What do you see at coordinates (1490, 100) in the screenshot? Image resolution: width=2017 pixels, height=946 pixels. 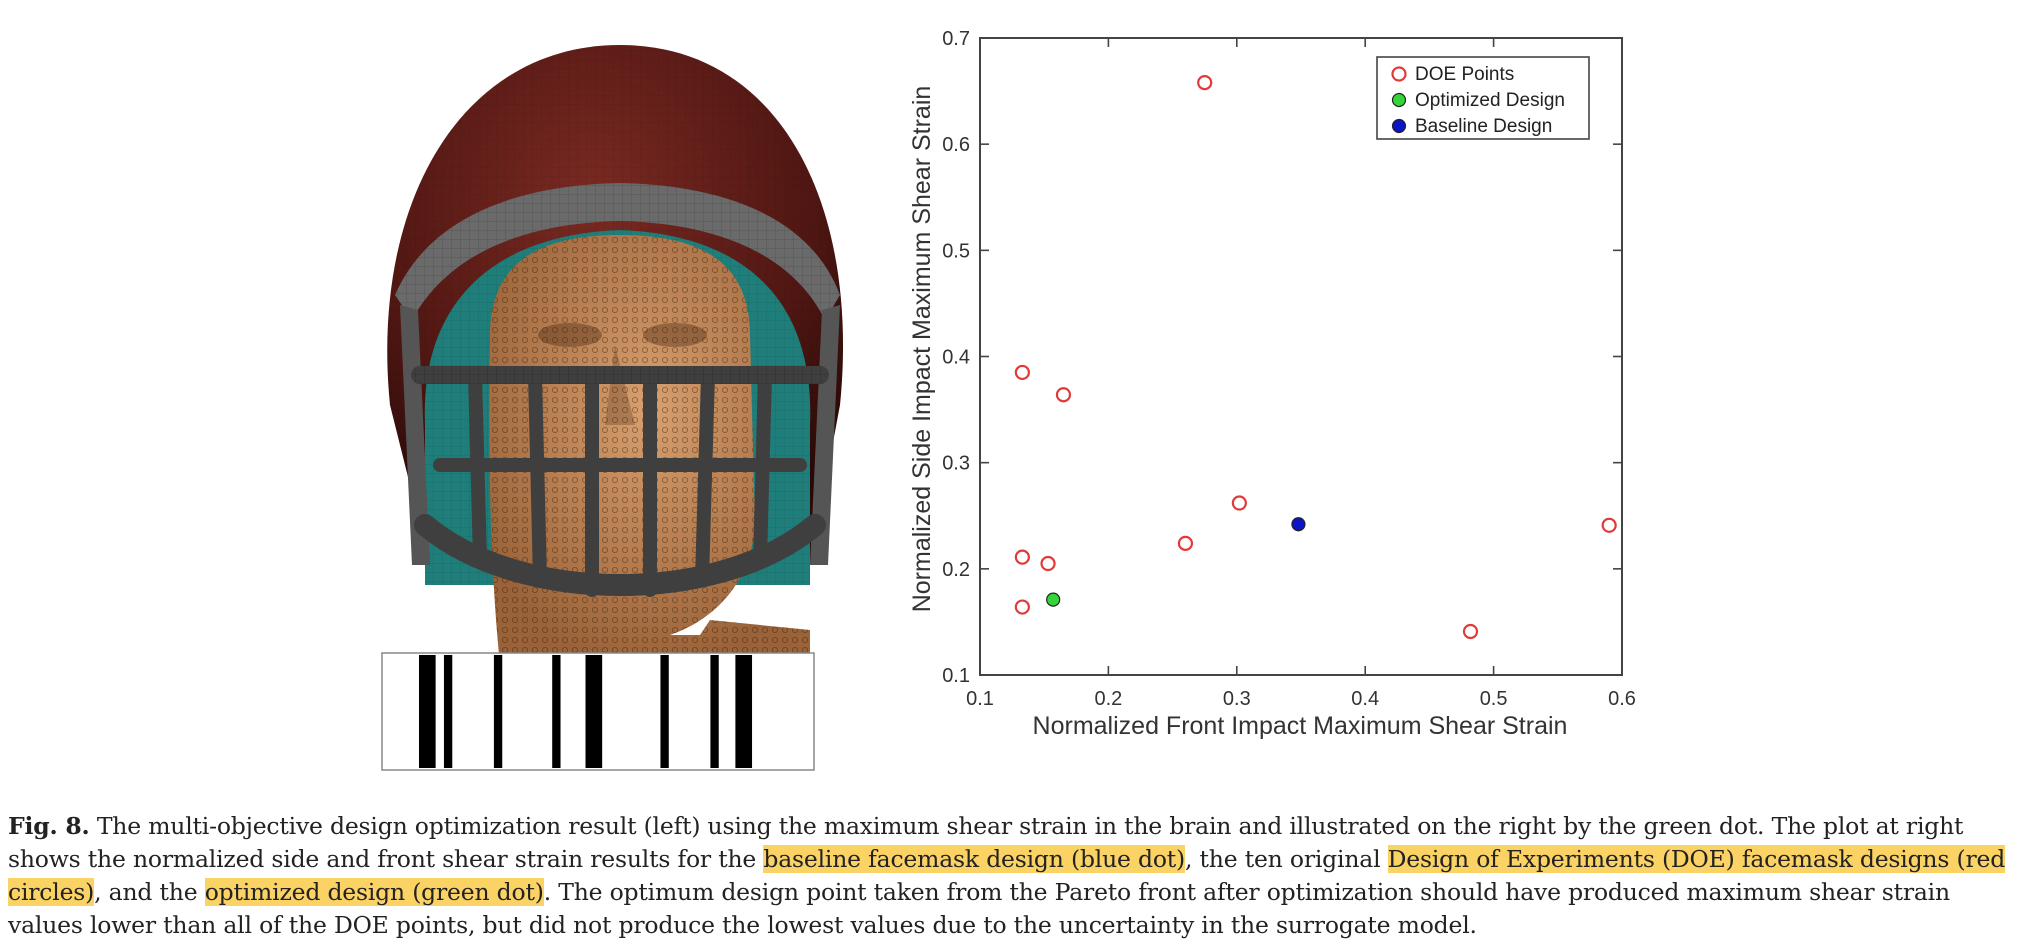 I see `legend-label: Optimized Design` at bounding box center [1490, 100].